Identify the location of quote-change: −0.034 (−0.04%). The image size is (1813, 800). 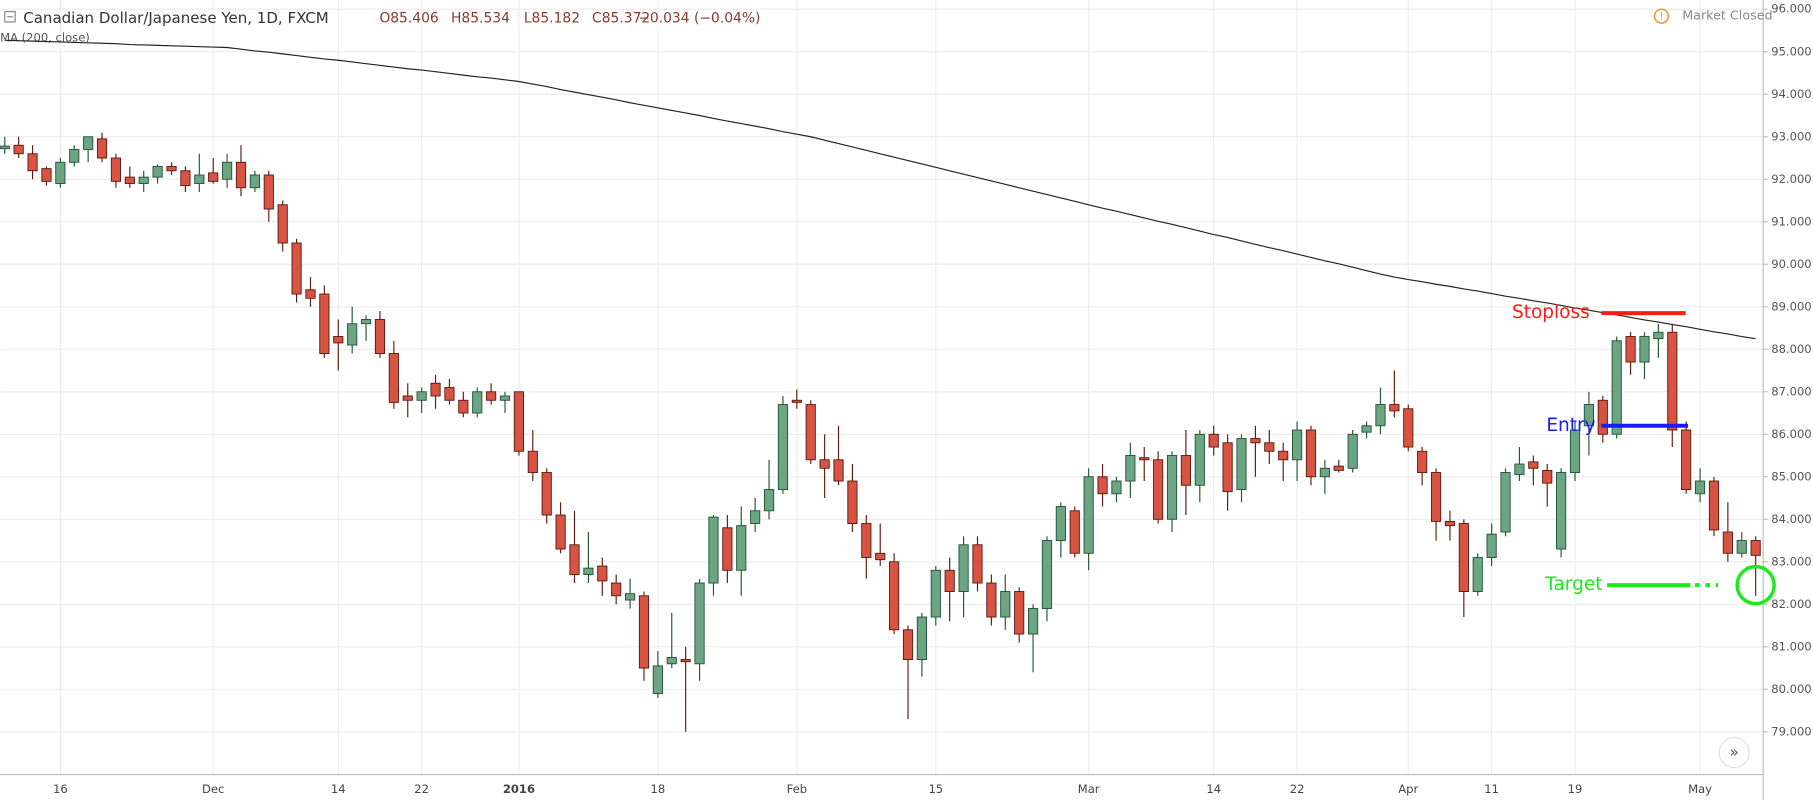
(699, 18).